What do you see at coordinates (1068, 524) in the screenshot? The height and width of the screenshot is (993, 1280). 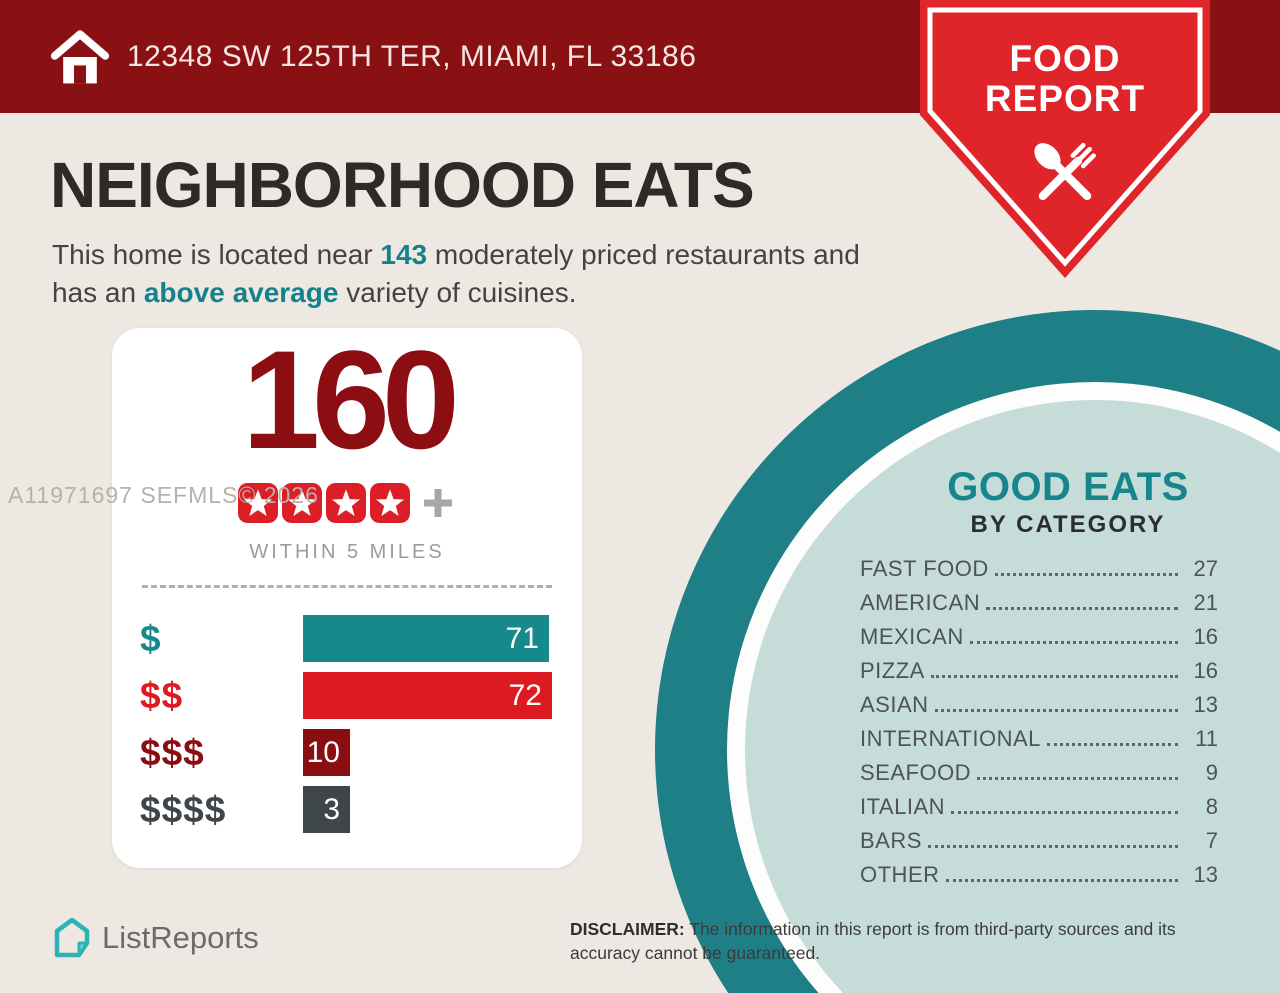 I see `good-eats-subtitle: BY CATEGORY` at bounding box center [1068, 524].